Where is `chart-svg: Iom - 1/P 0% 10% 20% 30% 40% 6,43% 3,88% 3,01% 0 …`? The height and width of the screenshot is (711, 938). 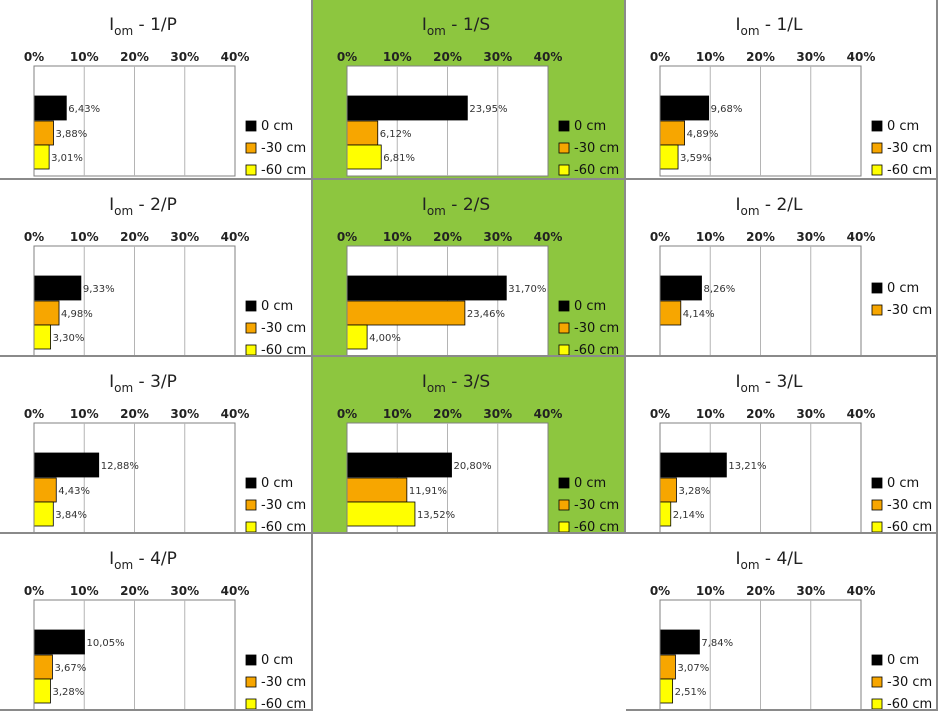
chart-svg: Iom - 1/P 0% 10% 20% 30% 40% 6,43% 3,88% 3,01% 0 … is located at coordinates (165, 96).